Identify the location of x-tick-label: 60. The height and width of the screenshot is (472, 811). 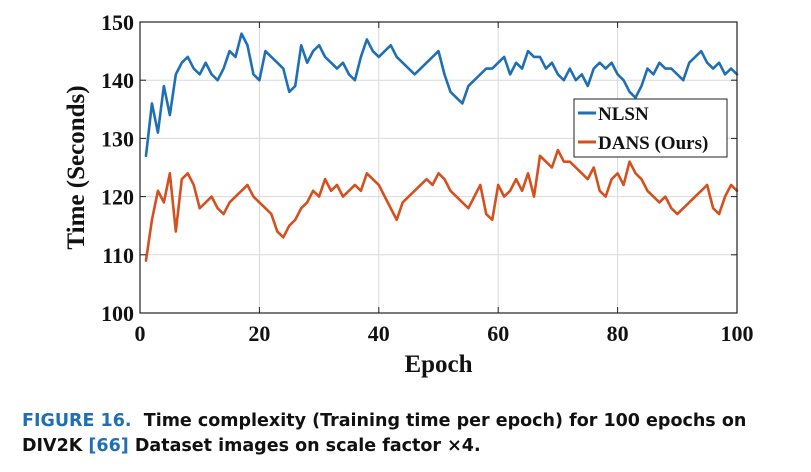
(498, 333).